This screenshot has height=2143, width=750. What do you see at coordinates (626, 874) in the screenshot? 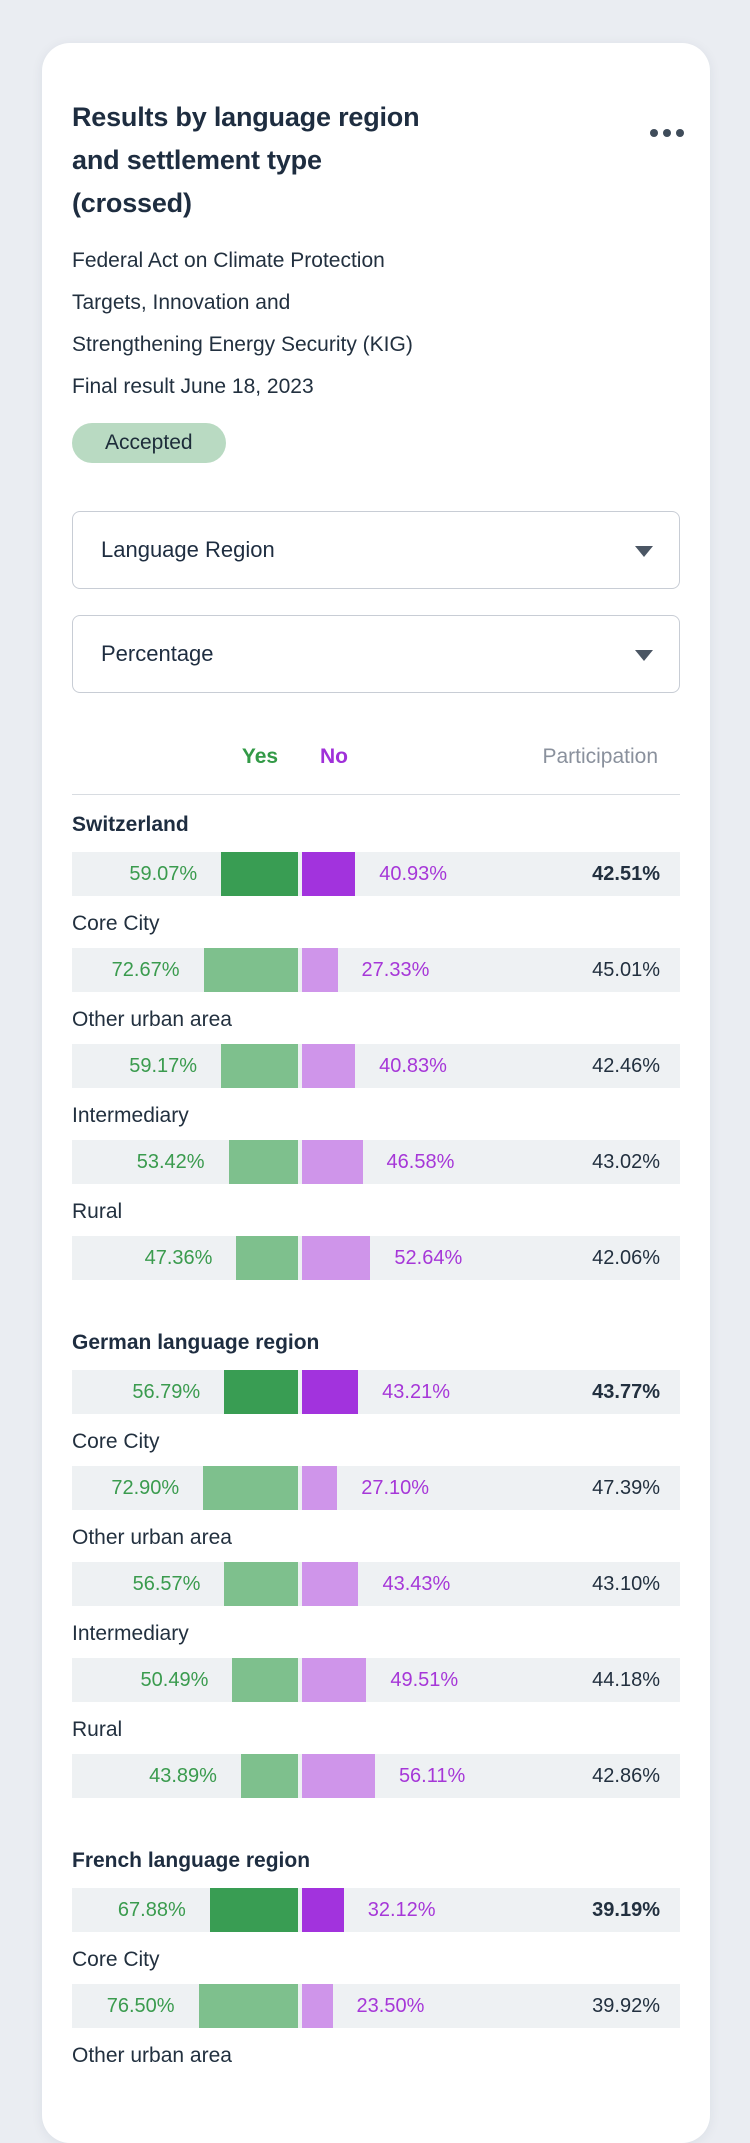
I see `participation-value: 42.51%` at bounding box center [626, 874].